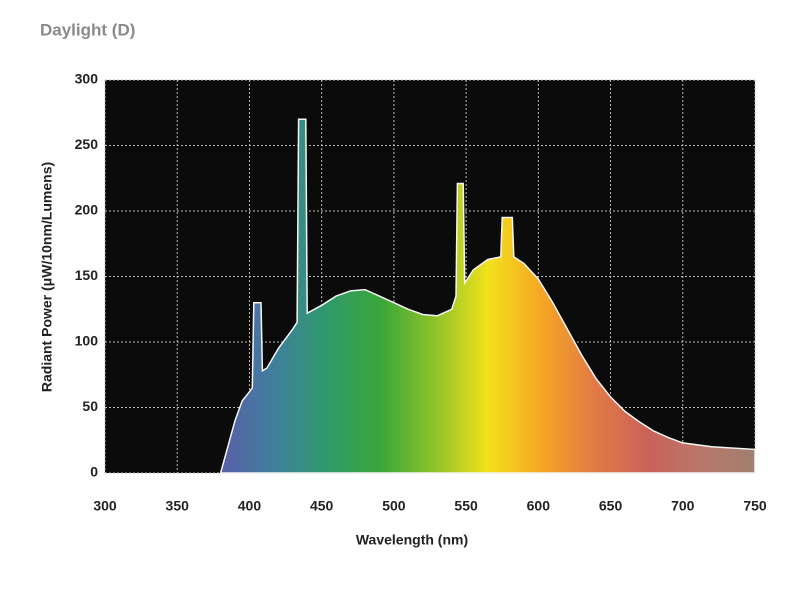 This screenshot has height=589, width=800. I want to click on x-tick-label: 500, so click(394, 506).